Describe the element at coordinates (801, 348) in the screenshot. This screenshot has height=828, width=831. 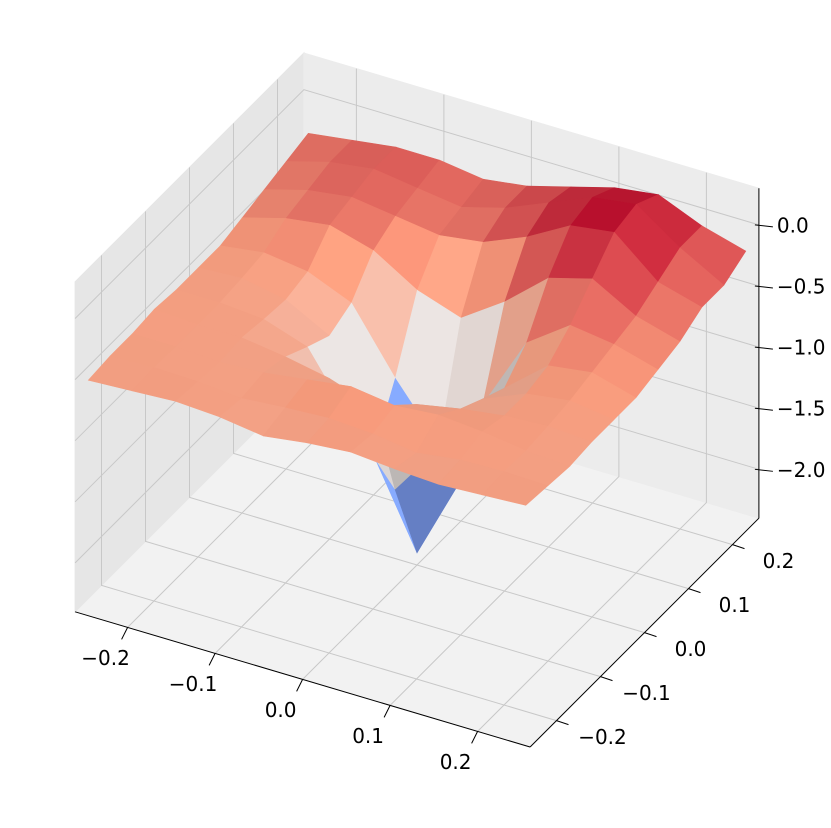
I see `z-tick-label: −1.0` at that location.